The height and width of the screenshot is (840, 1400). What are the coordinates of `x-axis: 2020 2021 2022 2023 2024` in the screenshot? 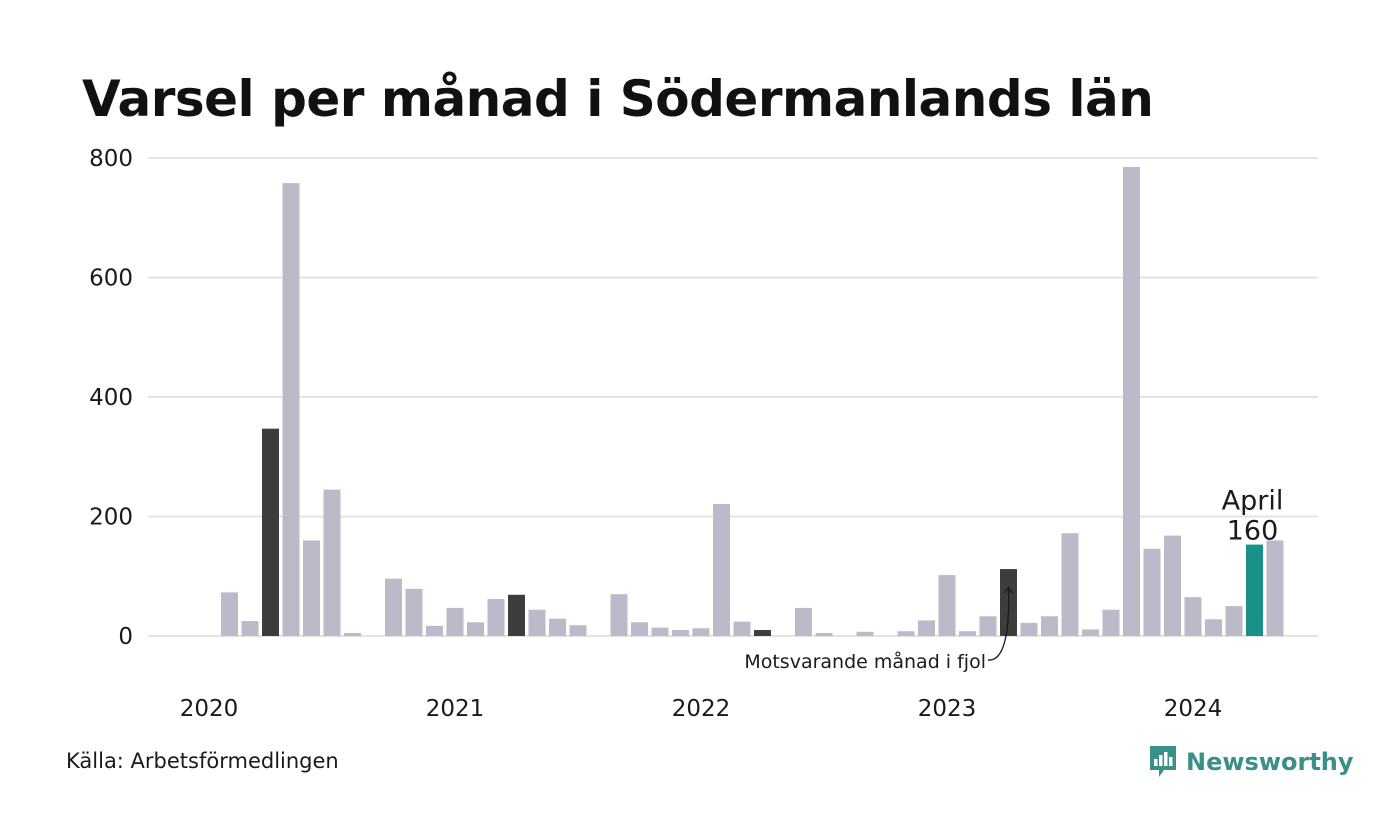 It's located at (701, 709).